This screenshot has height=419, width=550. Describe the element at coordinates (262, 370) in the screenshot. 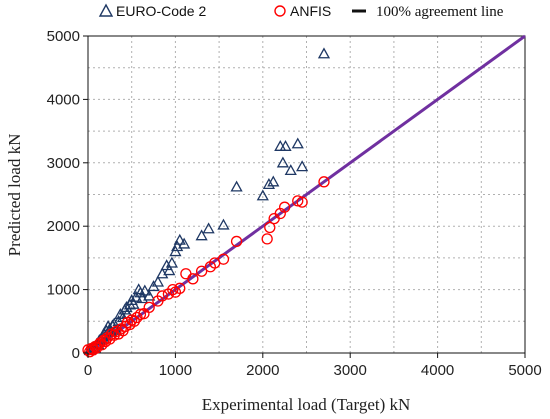

I see `x-tick-label: 2000` at that location.